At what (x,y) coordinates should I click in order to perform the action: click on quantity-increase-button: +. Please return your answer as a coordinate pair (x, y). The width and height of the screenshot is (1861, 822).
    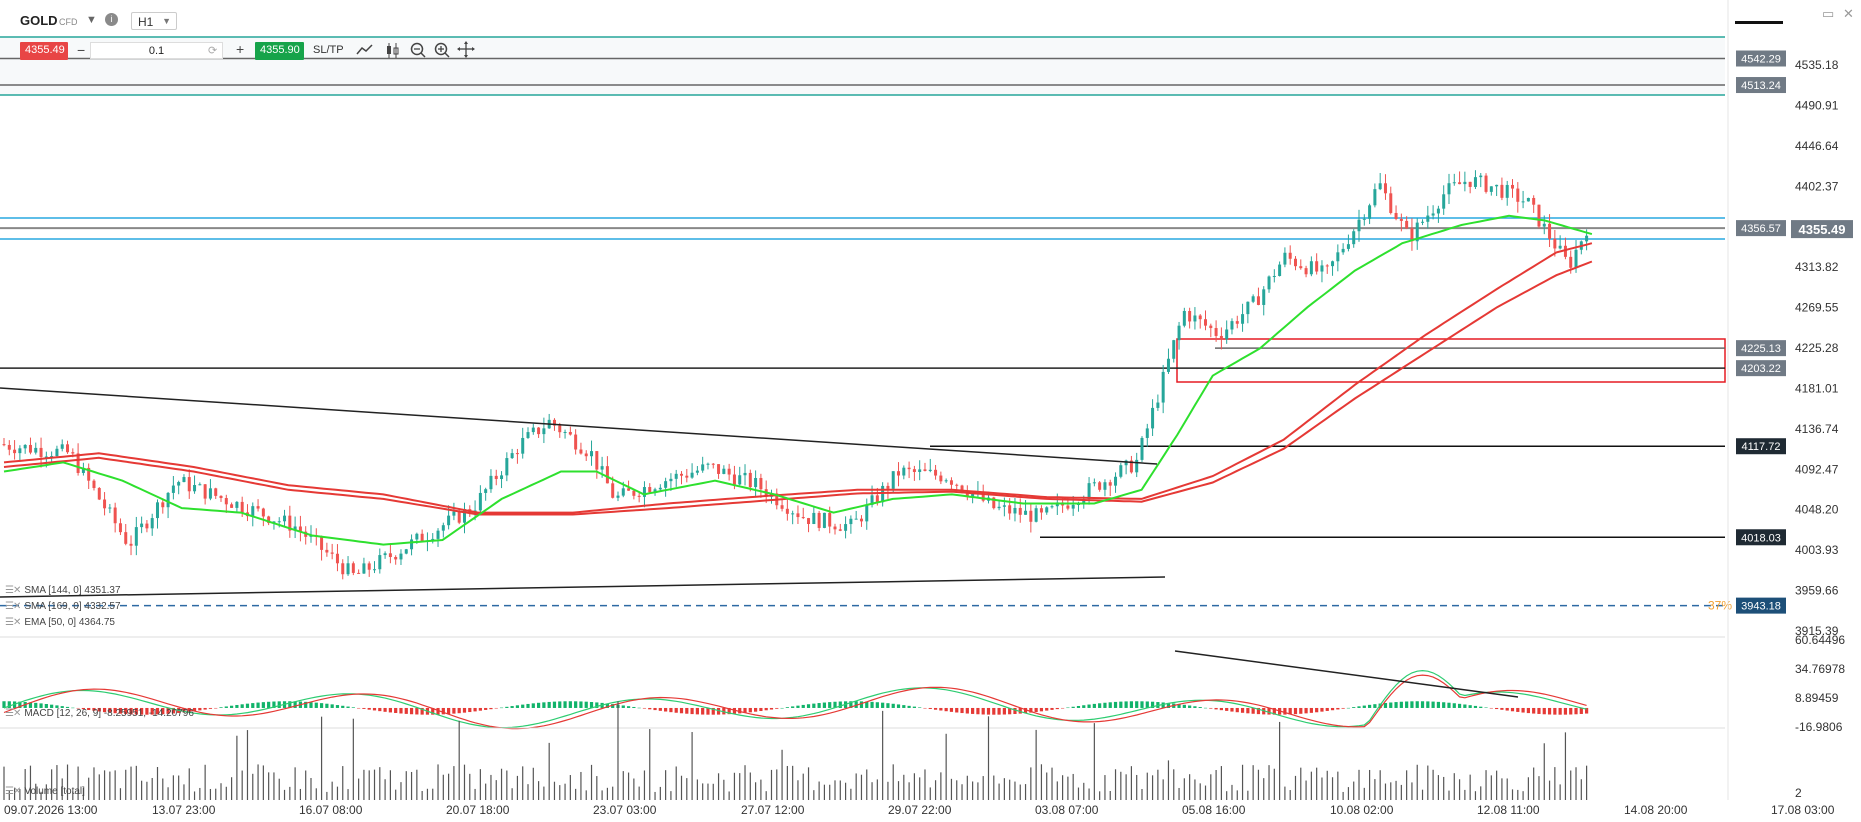
    Looking at the image, I should click on (240, 49).